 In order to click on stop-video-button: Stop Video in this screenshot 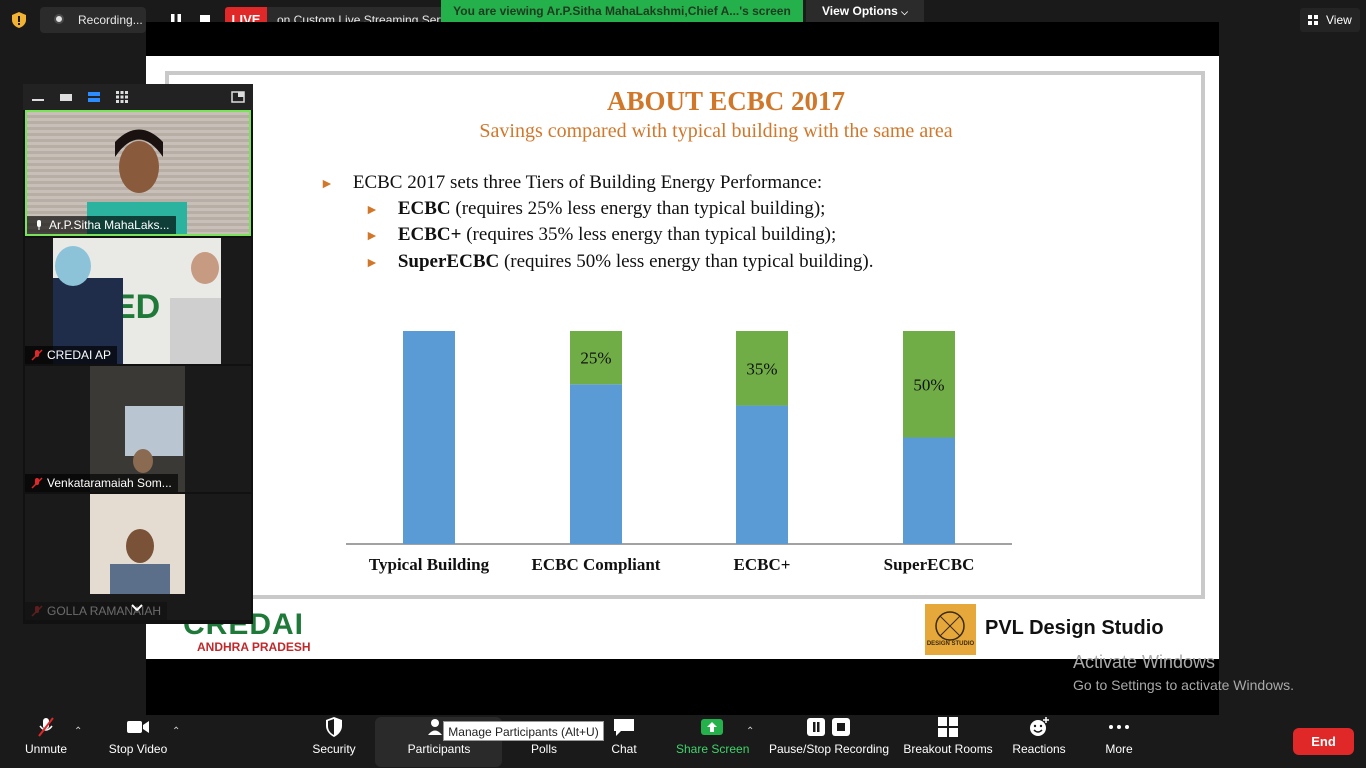, I will do `click(138, 736)`.